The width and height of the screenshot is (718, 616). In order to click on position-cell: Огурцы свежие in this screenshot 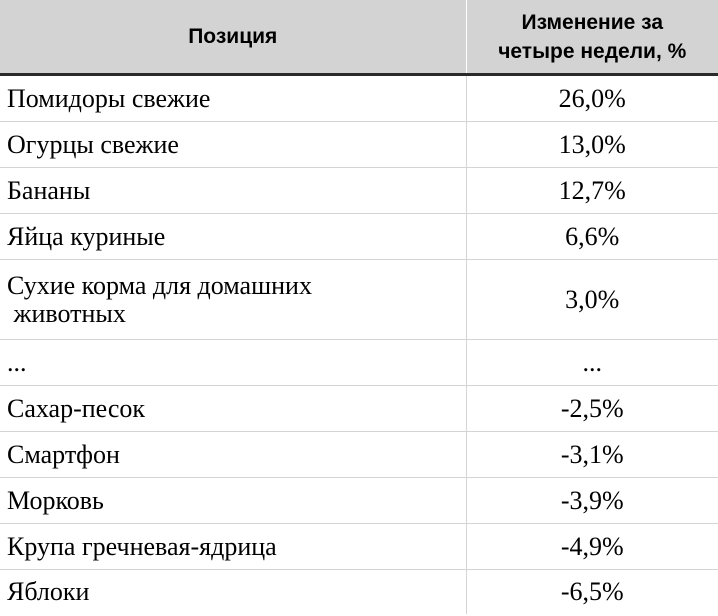, I will do `click(233, 144)`.